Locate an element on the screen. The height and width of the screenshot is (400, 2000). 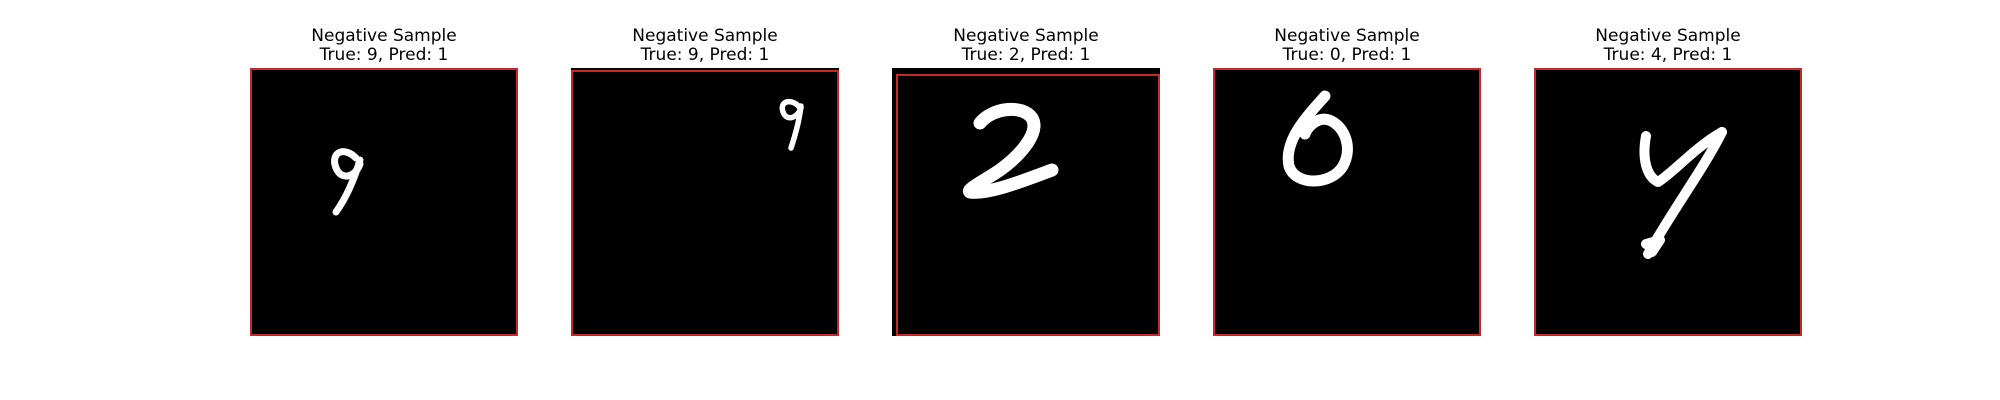
handwritten-digit-4-icon is located at coordinates (1683, 193).